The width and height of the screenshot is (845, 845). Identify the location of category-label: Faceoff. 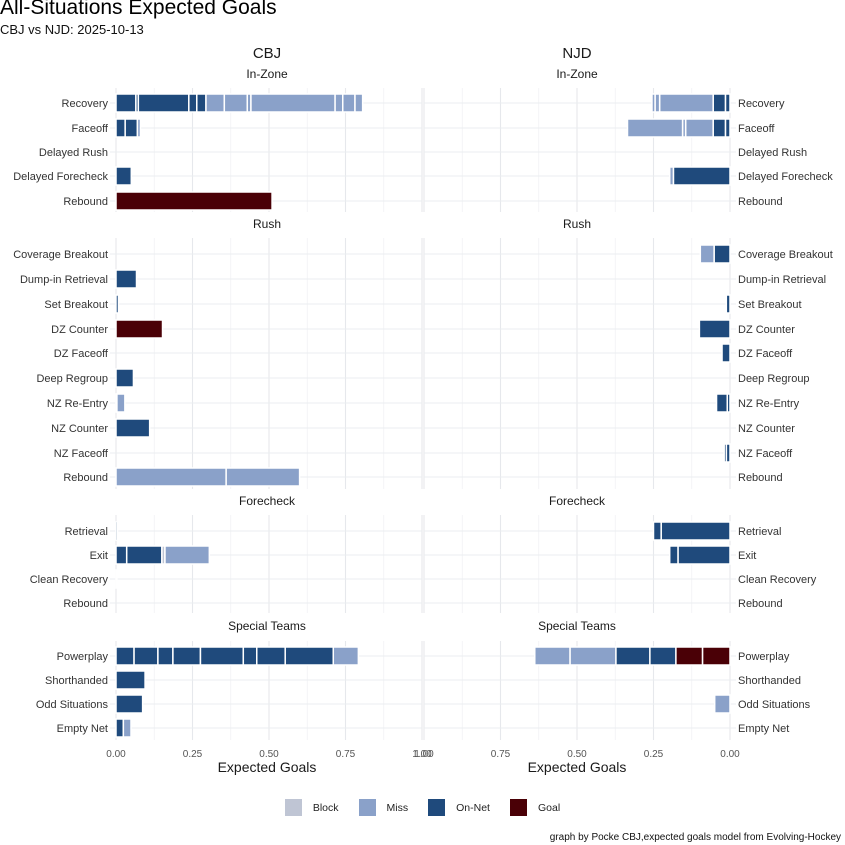
(90, 129).